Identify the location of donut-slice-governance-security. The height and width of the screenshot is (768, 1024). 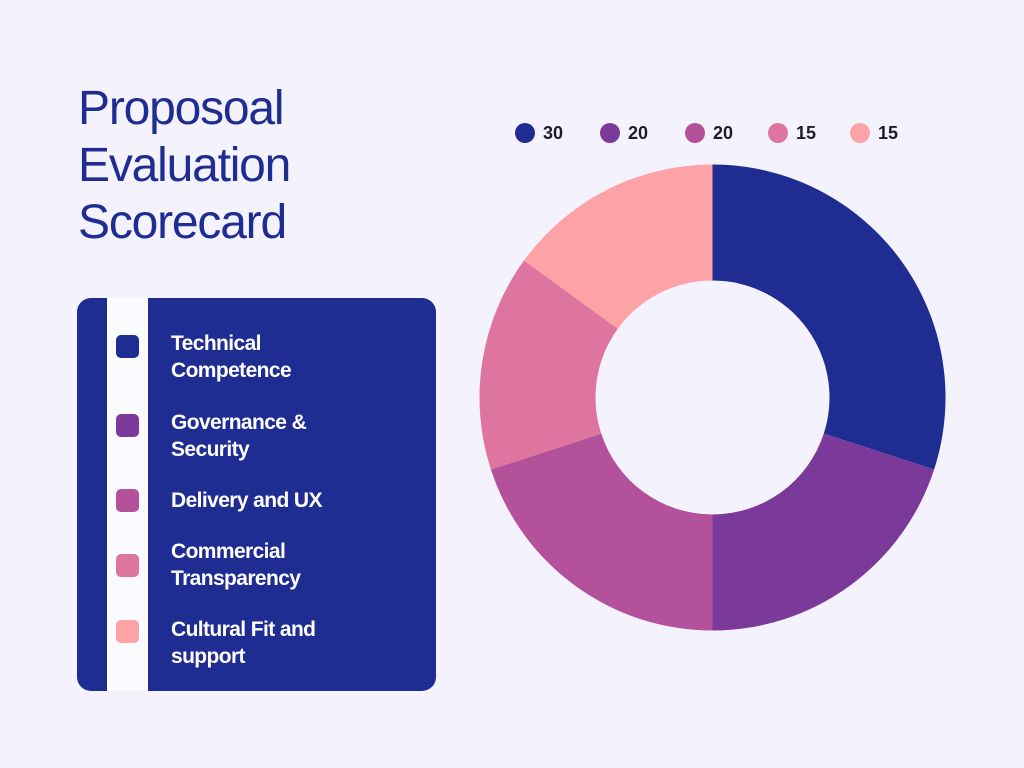
(823, 532).